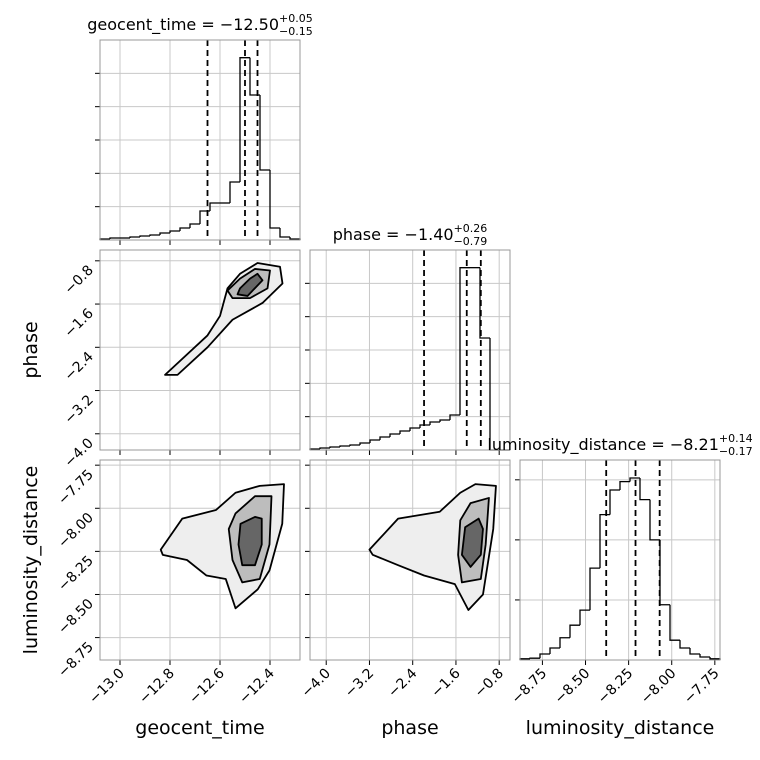  Describe the element at coordinates (257, 686) in the screenshot. I see `x-tick-label: −12.4` at that location.